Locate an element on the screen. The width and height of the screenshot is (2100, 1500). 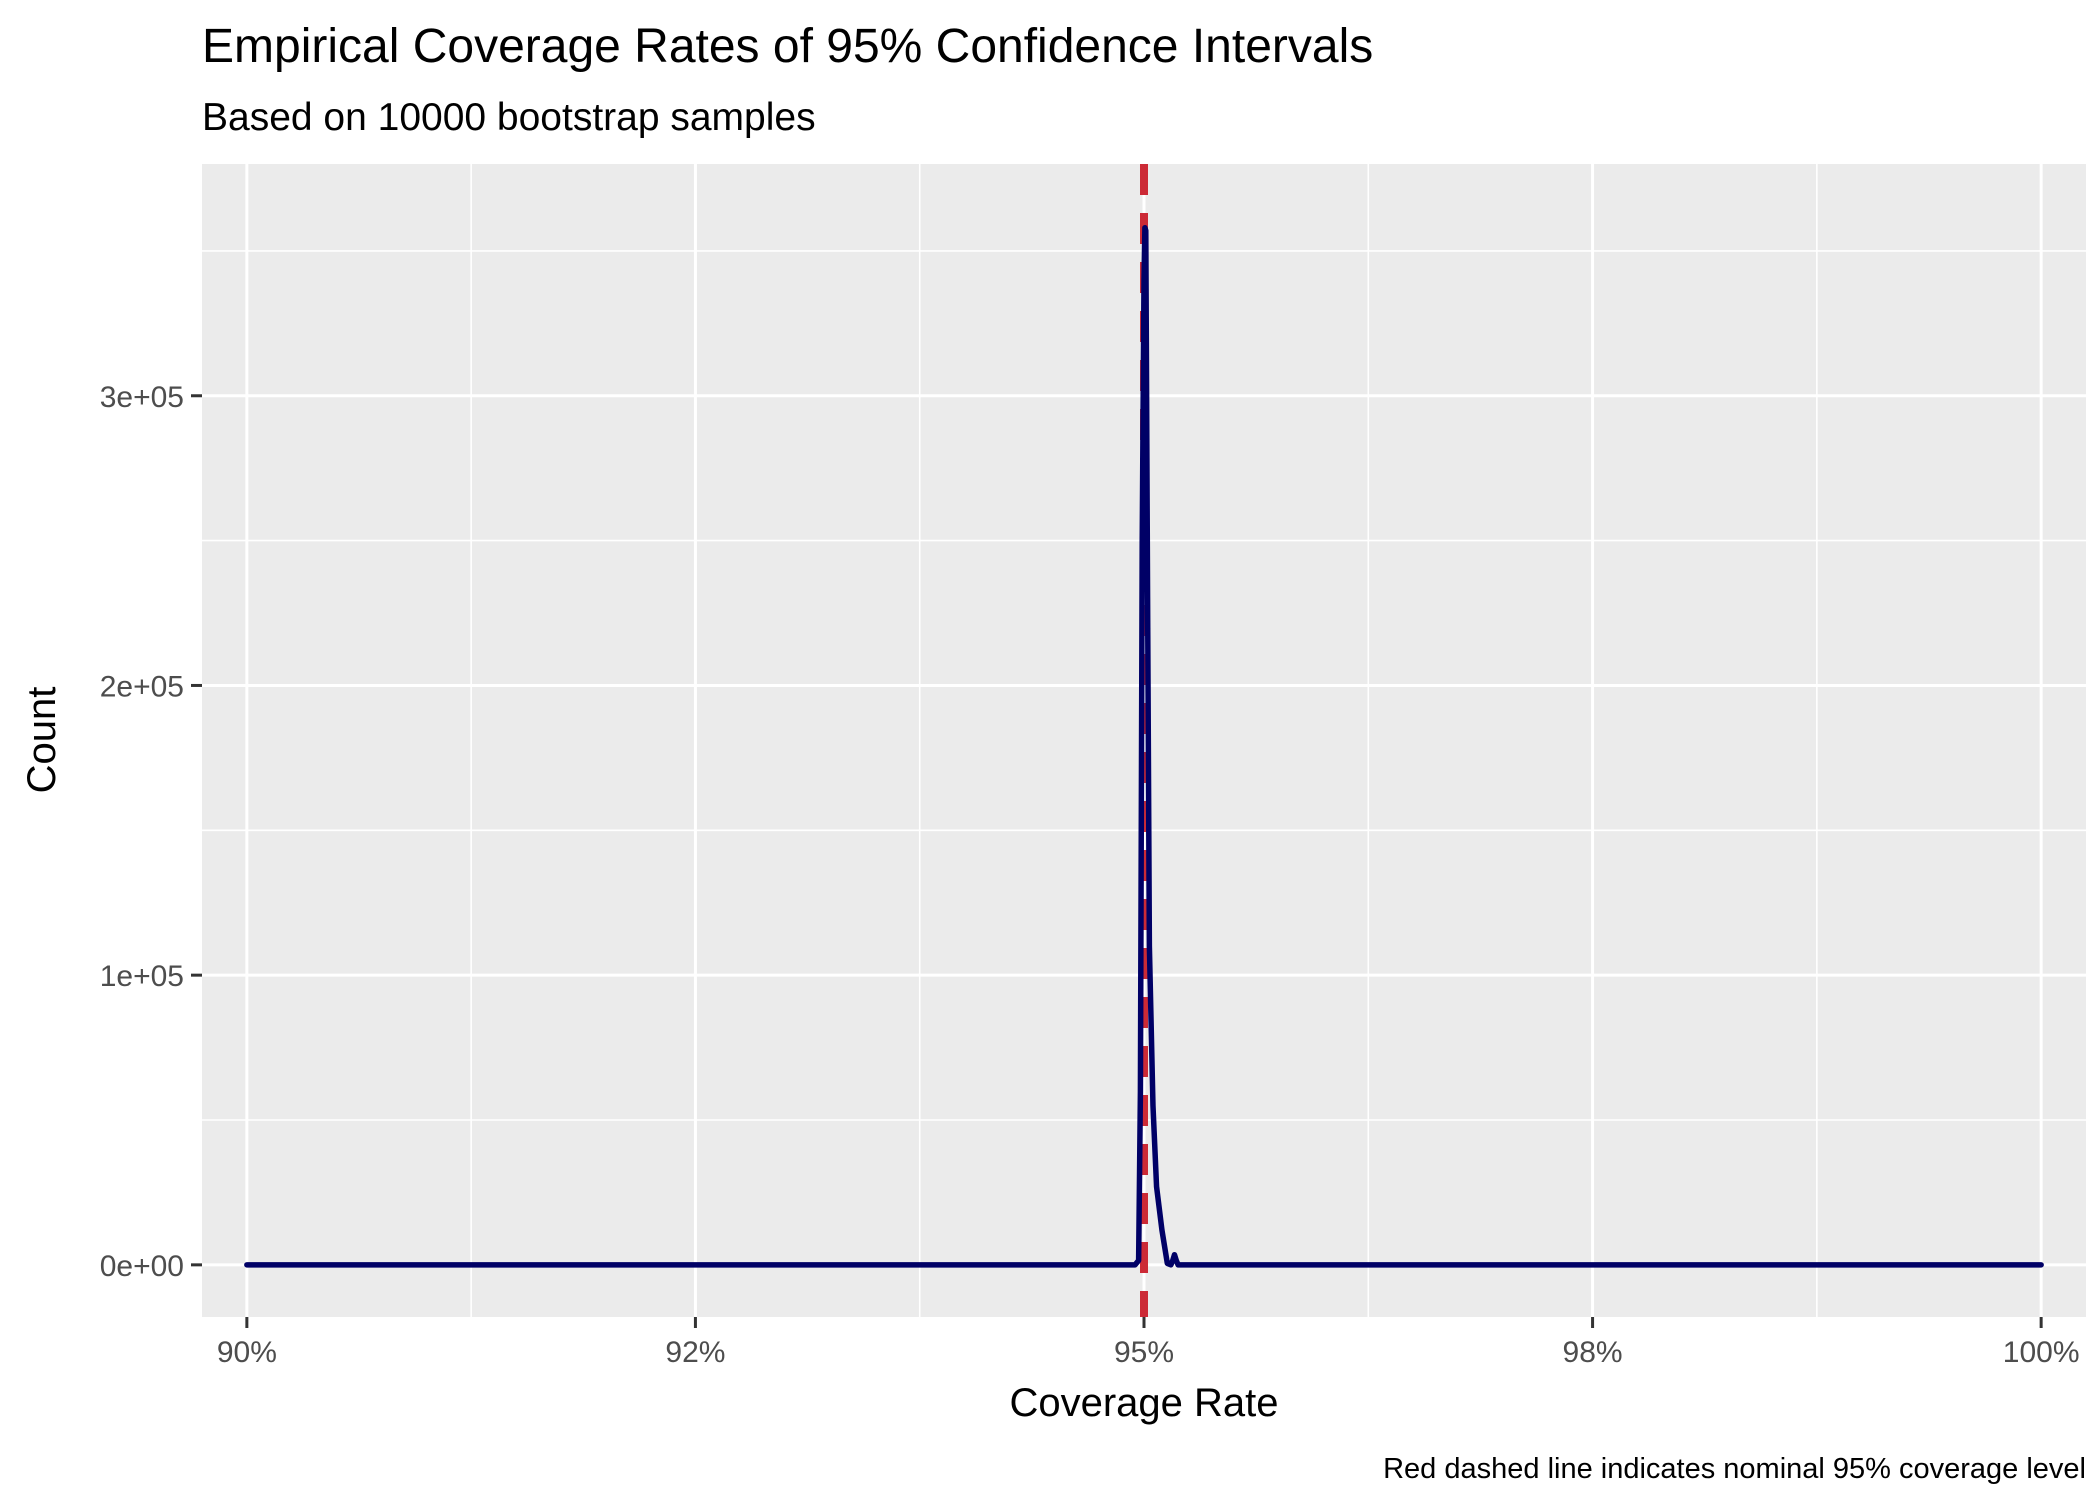
y-axis-title: Count is located at coordinates (42, 740).